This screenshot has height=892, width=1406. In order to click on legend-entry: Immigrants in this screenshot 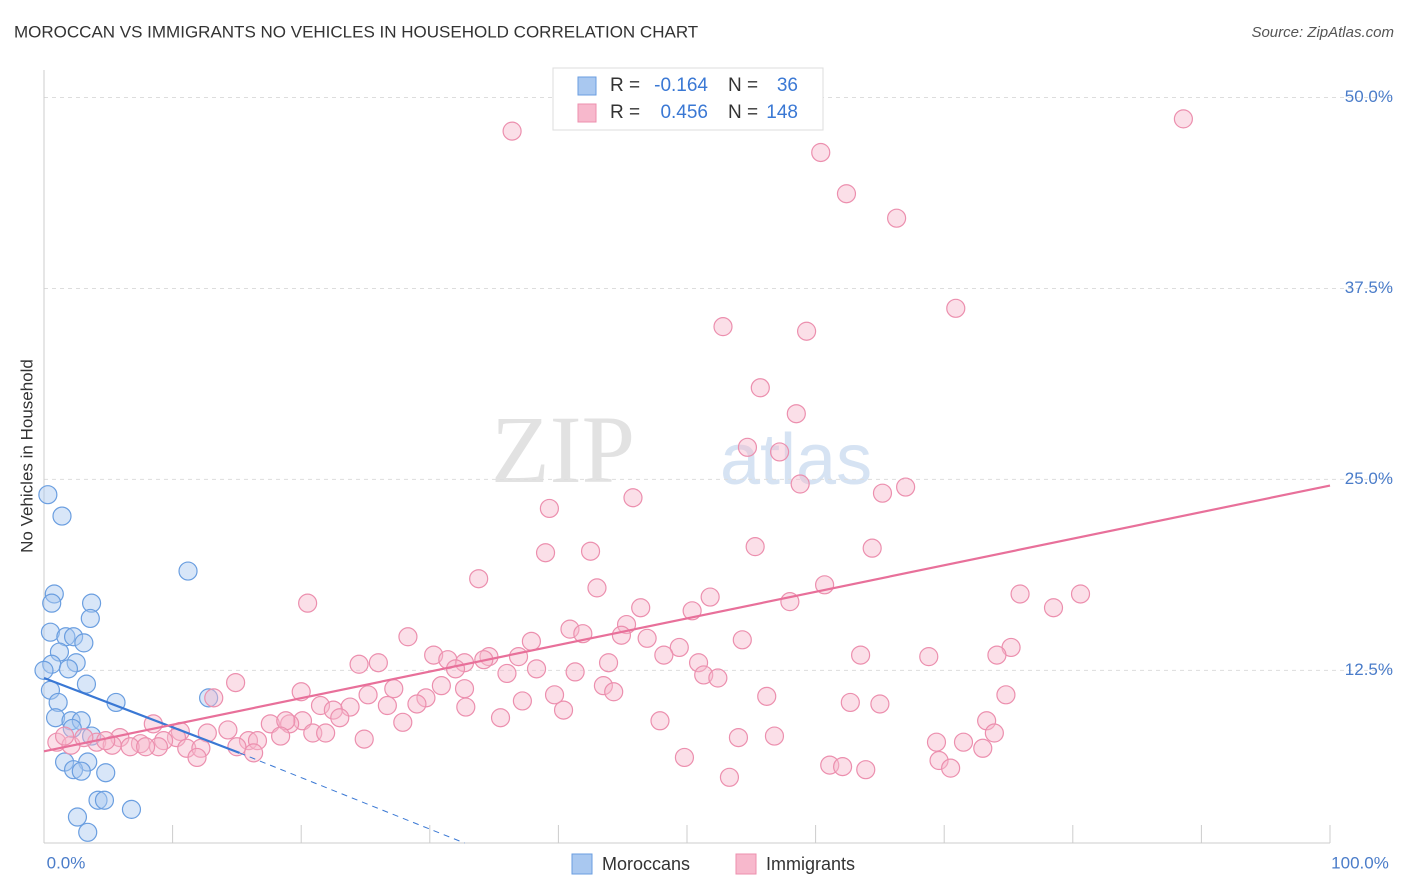, I will do `click(810, 864)`.